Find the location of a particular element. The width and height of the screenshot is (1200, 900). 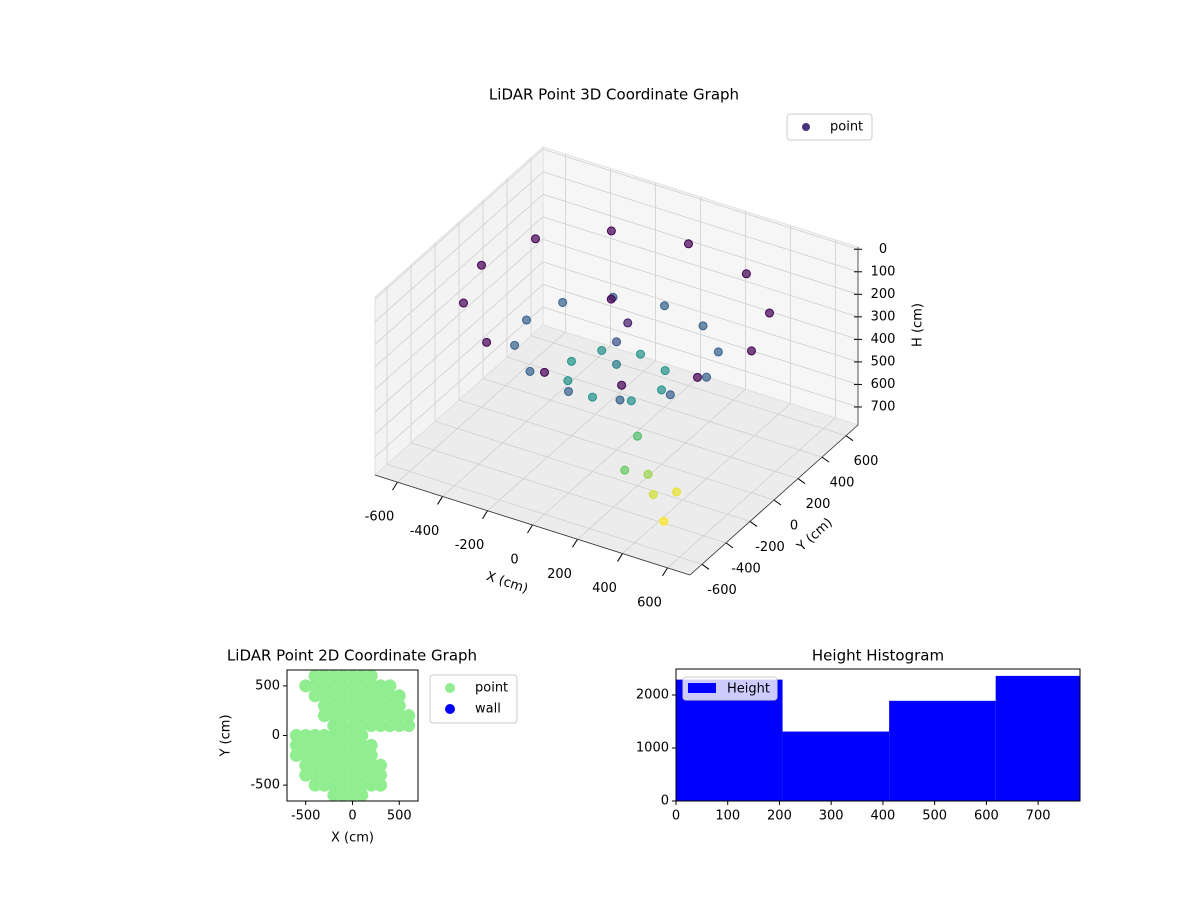

legend: point wall is located at coordinates (473, 699).